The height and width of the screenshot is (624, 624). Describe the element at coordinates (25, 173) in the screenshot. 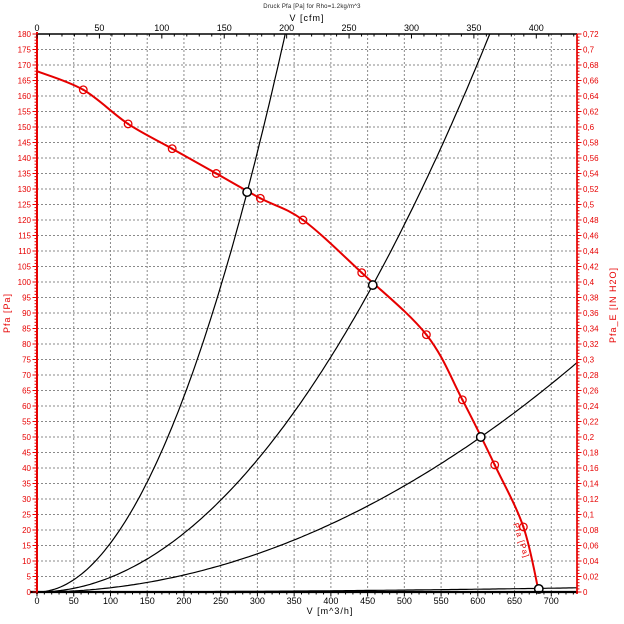

I see `left-tick-label: 135` at that location.